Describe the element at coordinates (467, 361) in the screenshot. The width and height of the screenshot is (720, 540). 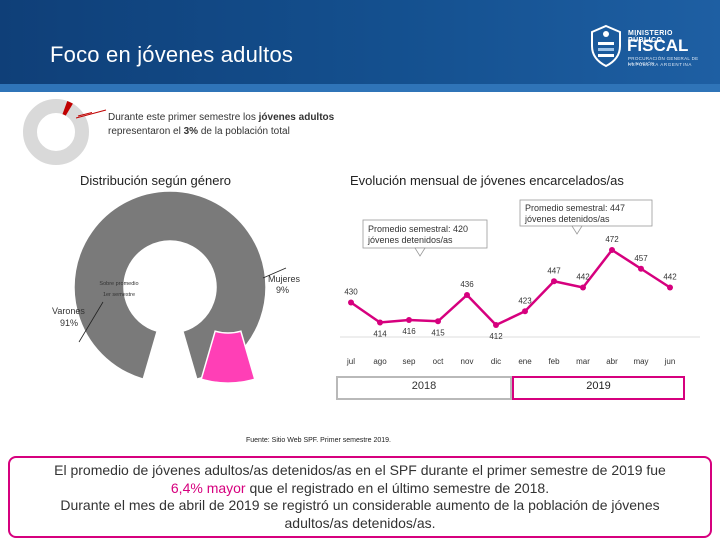
I see `x-tick-label: nov` at that location.